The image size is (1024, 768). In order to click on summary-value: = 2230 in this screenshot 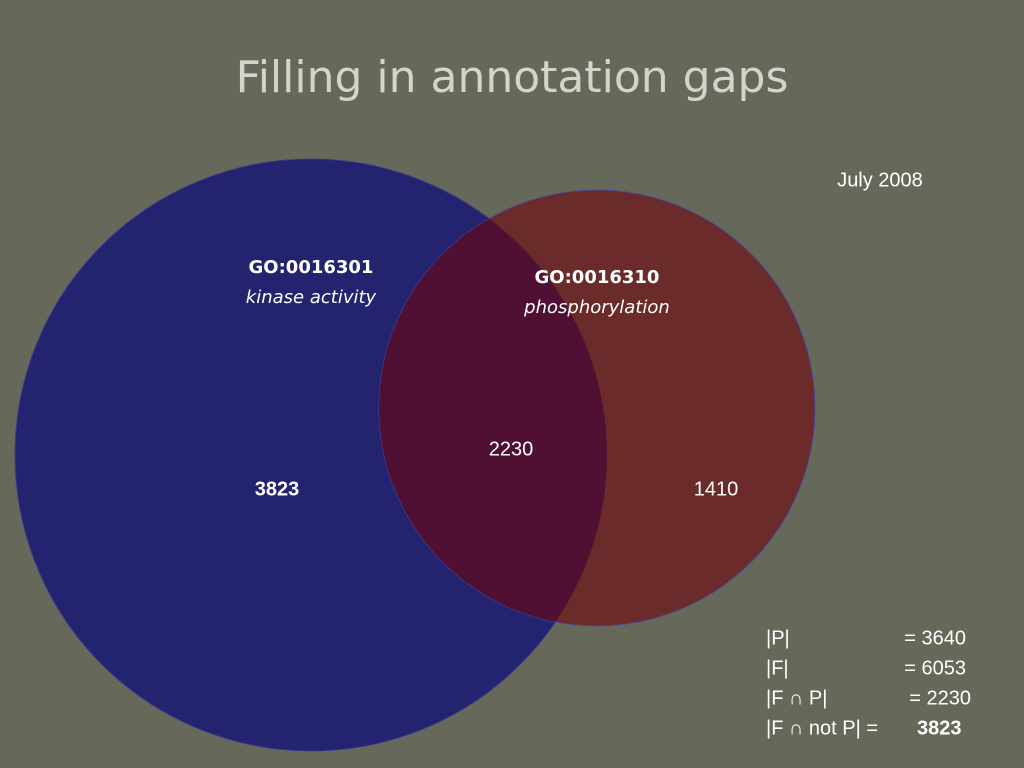, I will do `click(940, 698)`.